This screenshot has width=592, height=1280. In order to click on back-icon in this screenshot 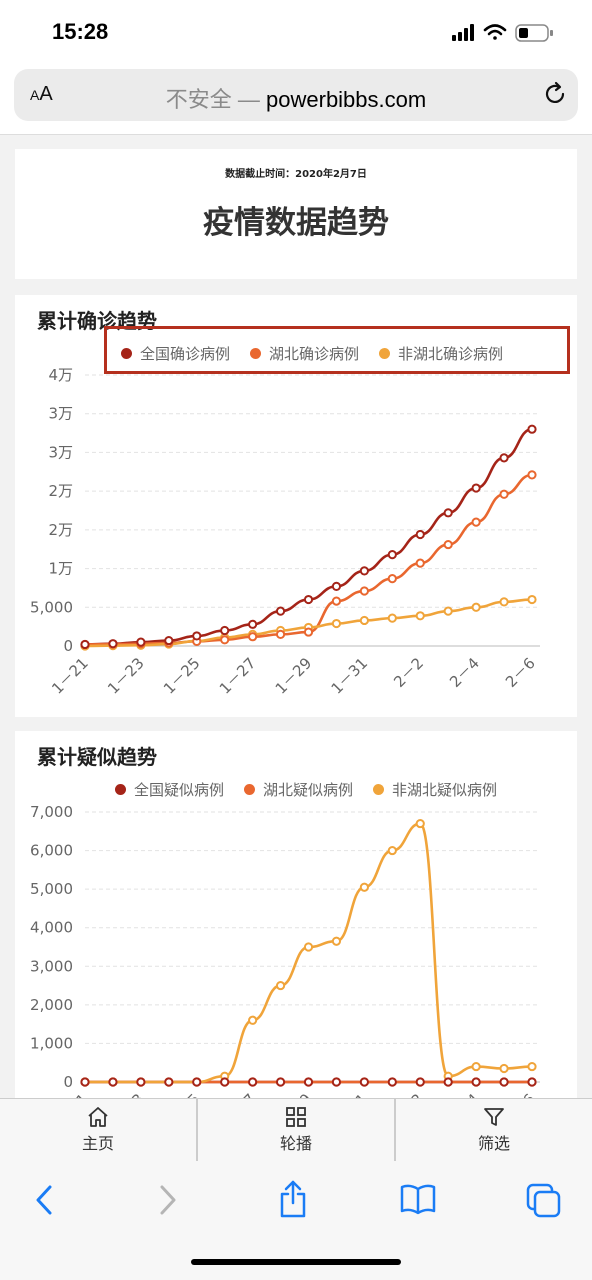, I will do `click(44, 1202)`.